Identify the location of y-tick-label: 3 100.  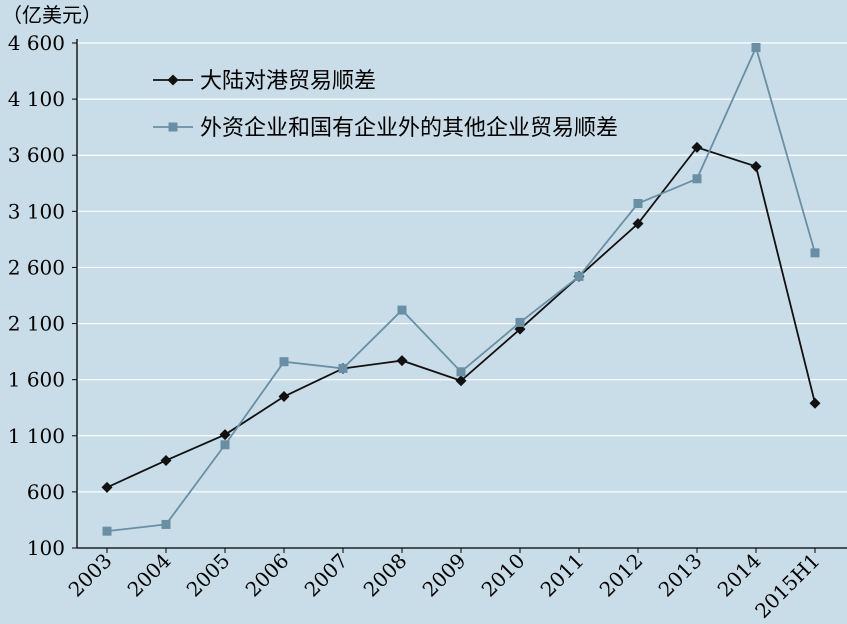
(36, 211).